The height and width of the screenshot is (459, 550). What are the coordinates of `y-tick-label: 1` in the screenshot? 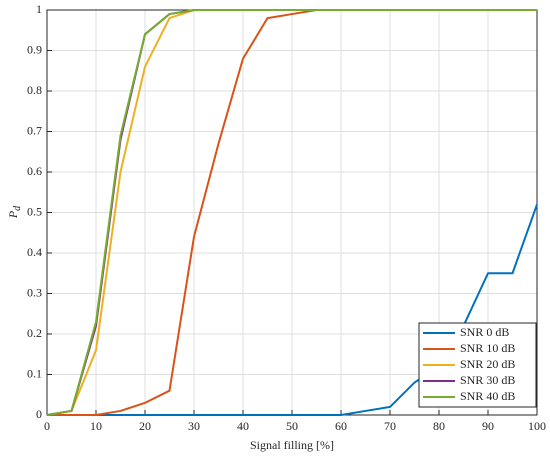 It's located at (39, 9).